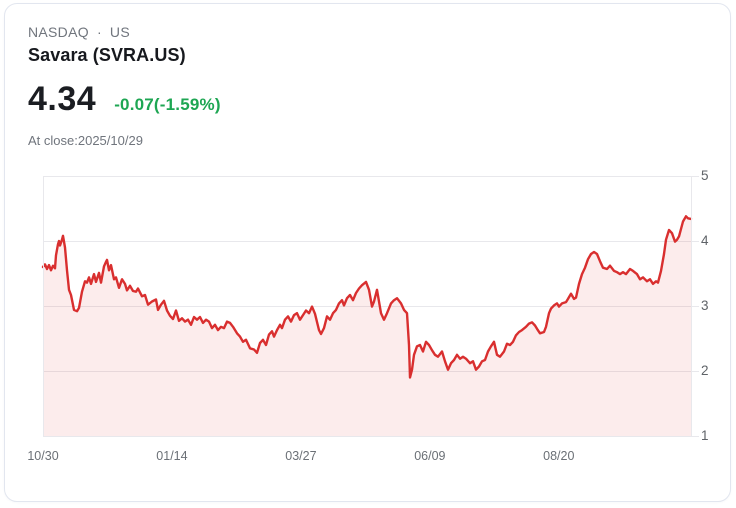 The image size is (736, 508). What do you see at coordinates (167, 104) in the screenshot?
I see `price-change: -0.07(-1.59%)` at bounding box center [167, 104].